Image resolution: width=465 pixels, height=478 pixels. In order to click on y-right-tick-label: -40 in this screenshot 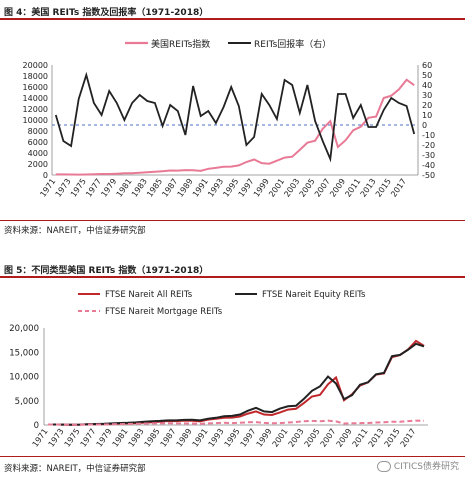, I will do `click(428, 165)`.